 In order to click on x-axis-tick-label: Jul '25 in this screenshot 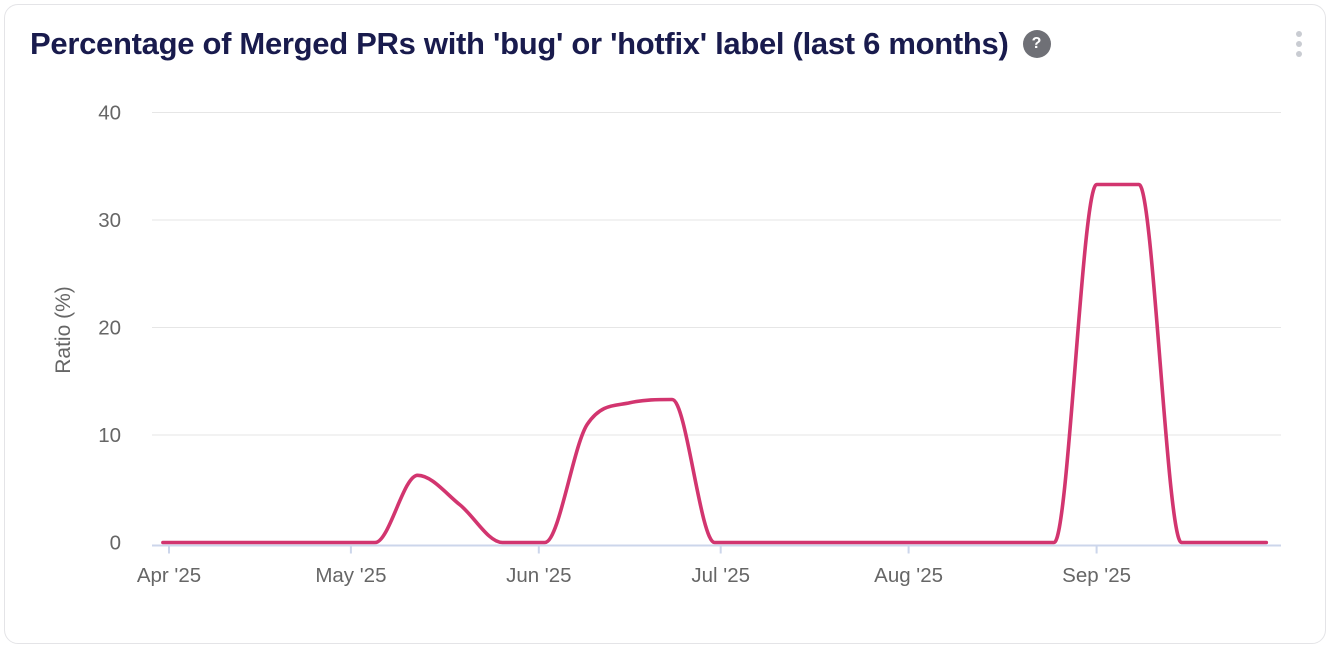, I will do `click(720, 575)`.